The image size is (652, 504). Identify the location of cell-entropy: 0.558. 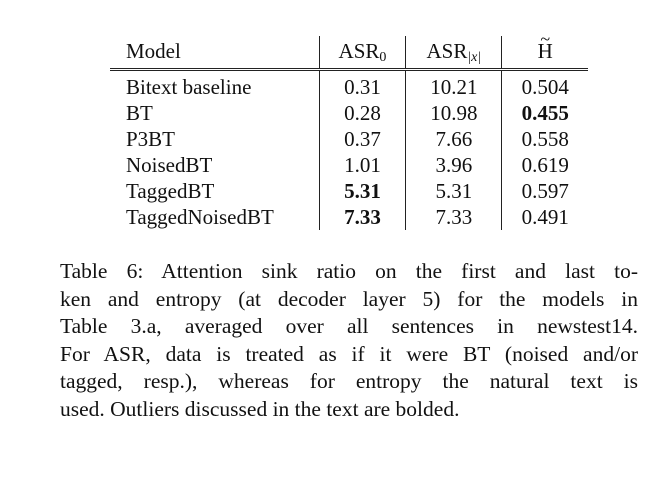
(545, 139).